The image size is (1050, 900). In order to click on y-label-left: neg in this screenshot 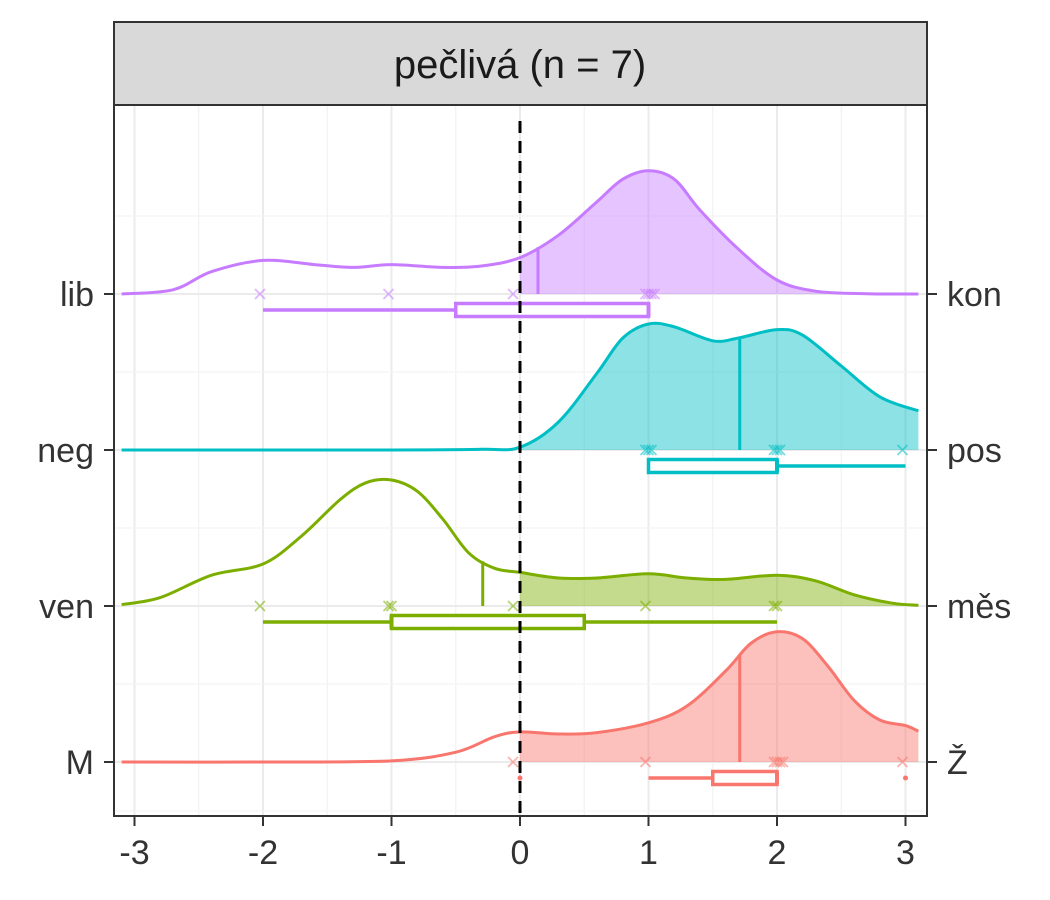, I will do `click(65, 451)`.